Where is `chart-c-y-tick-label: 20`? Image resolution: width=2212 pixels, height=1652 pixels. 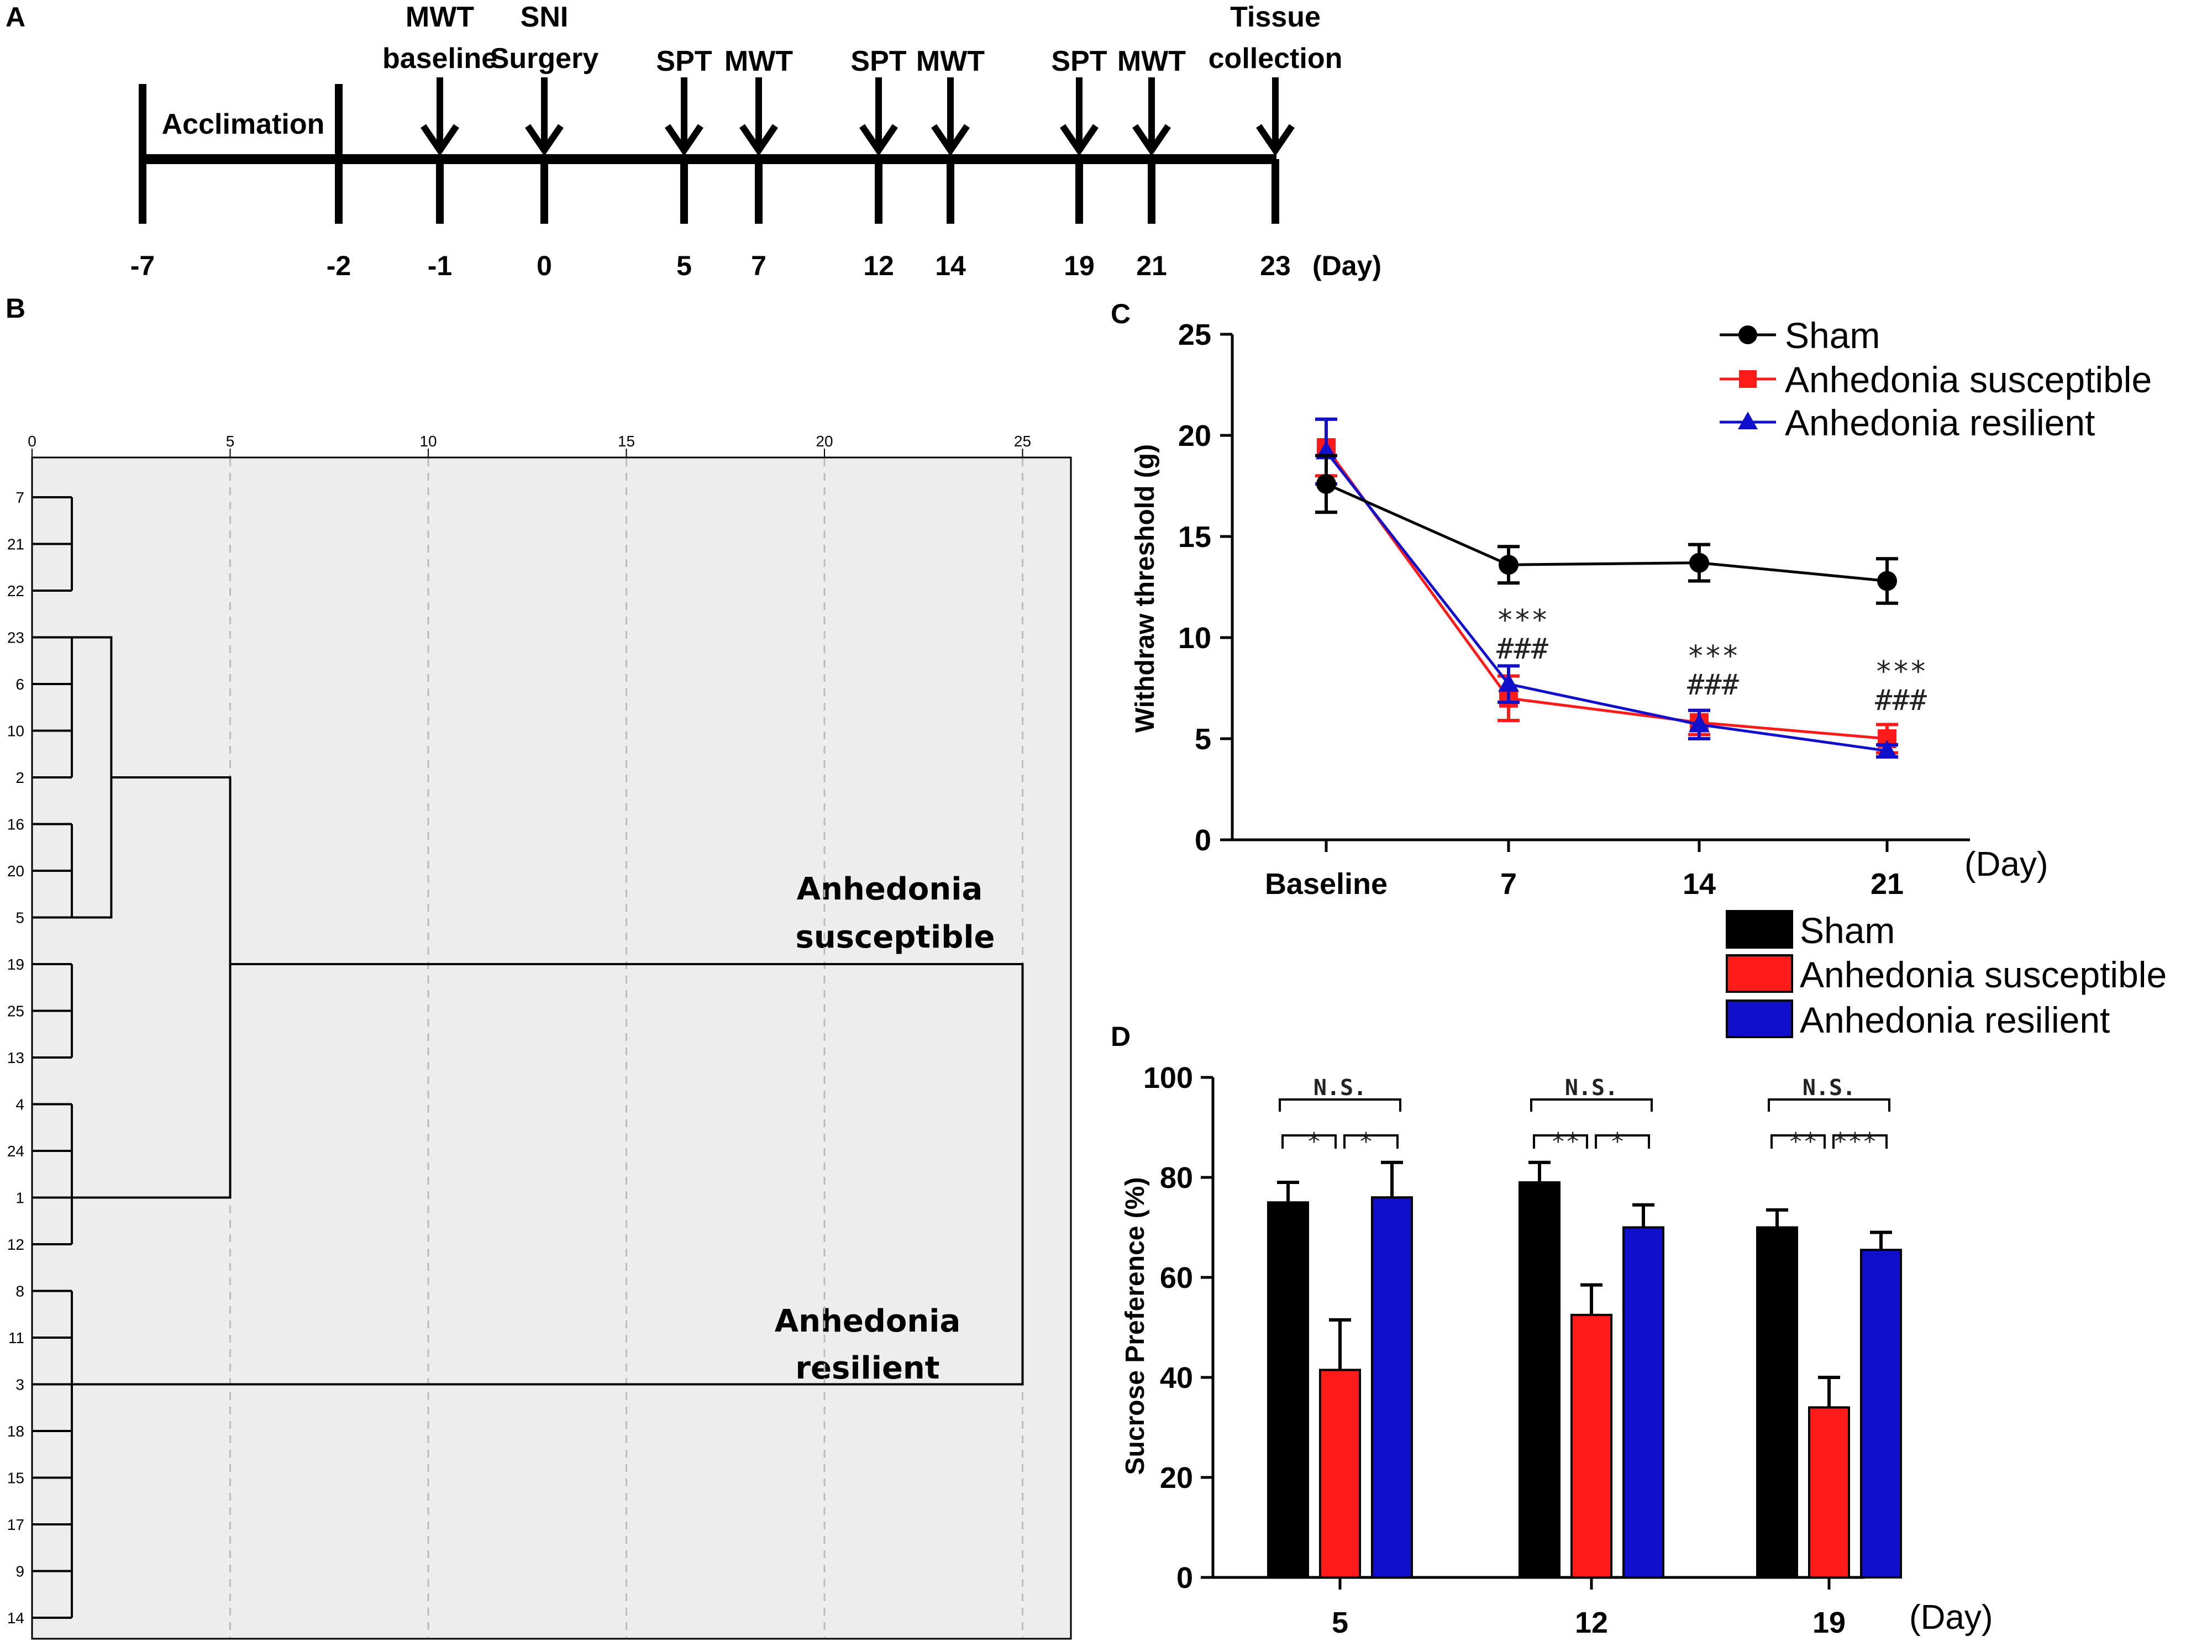 chart-c-y-tick-label: 20 is located at coordinates (1194, 436).